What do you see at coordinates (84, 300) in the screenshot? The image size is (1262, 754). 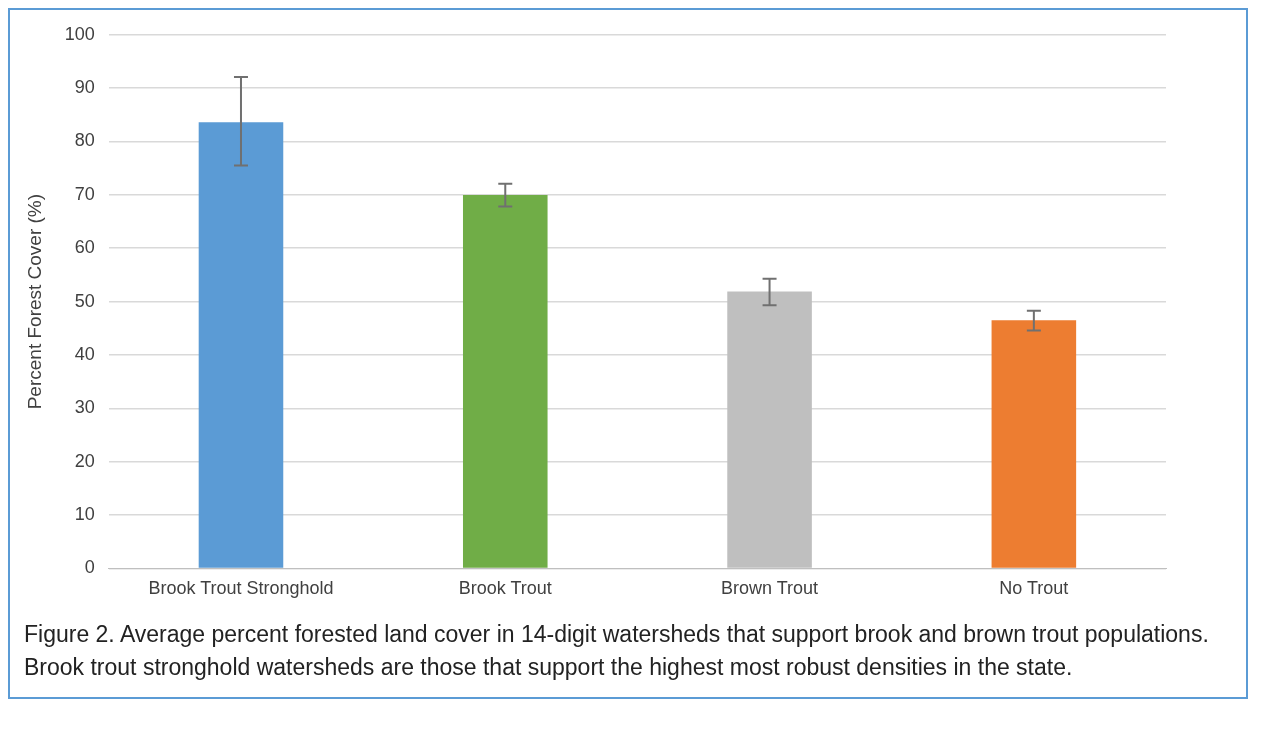 I see `y-tick-label: 50` at bounding box center [84, 300].